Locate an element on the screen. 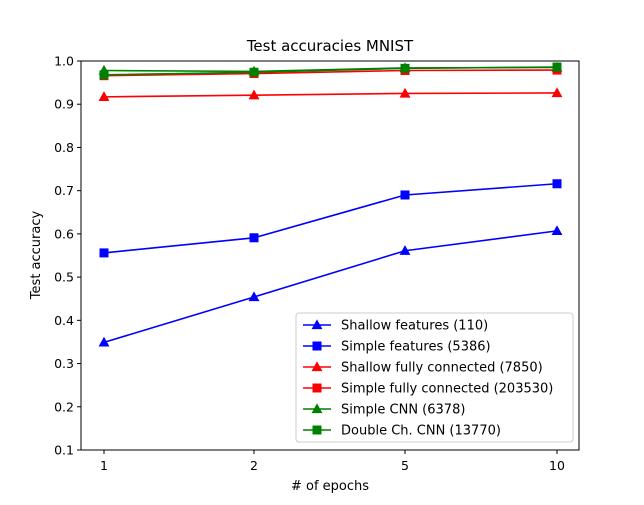 This screenshot has width=644, height=505. legend-item: Shallow fully connected (7850) is located at coordinates (423, 368).